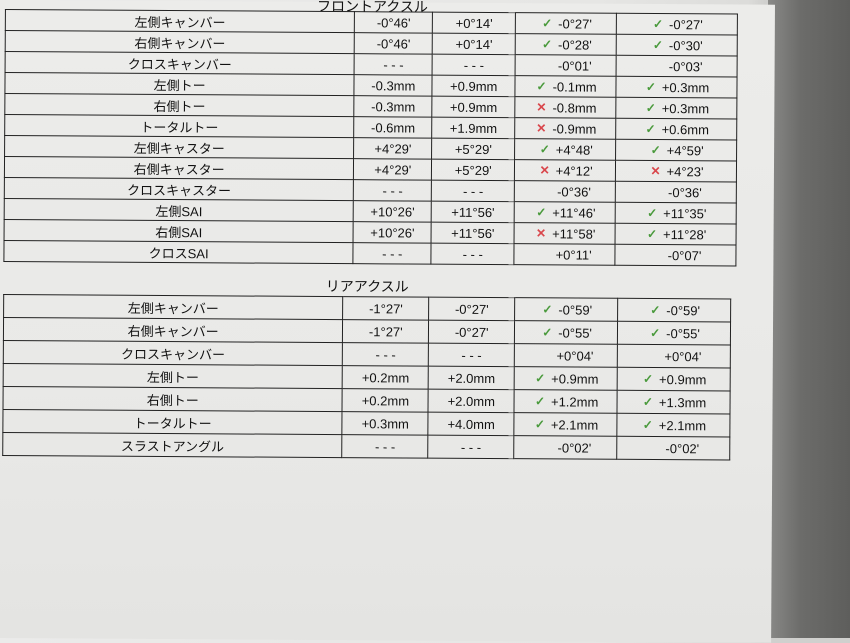  I want to click on after-measurement: ✓ +11°35', so click(675, 213).